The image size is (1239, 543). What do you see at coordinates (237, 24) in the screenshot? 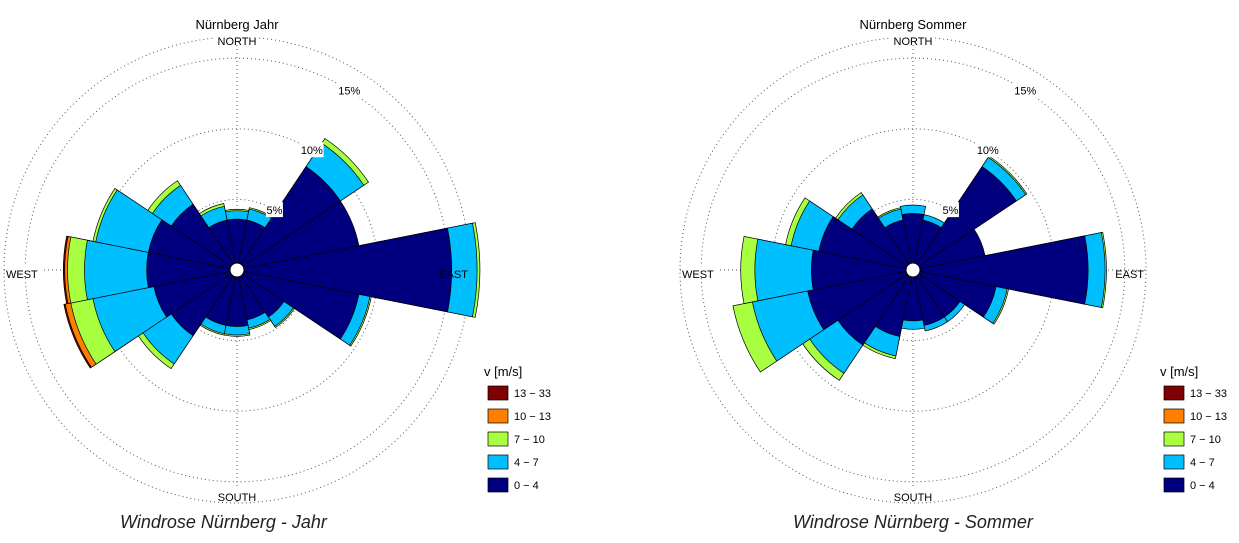
I see `chart-title: Nürnberg Jahr` at bounding box center [237, 24].